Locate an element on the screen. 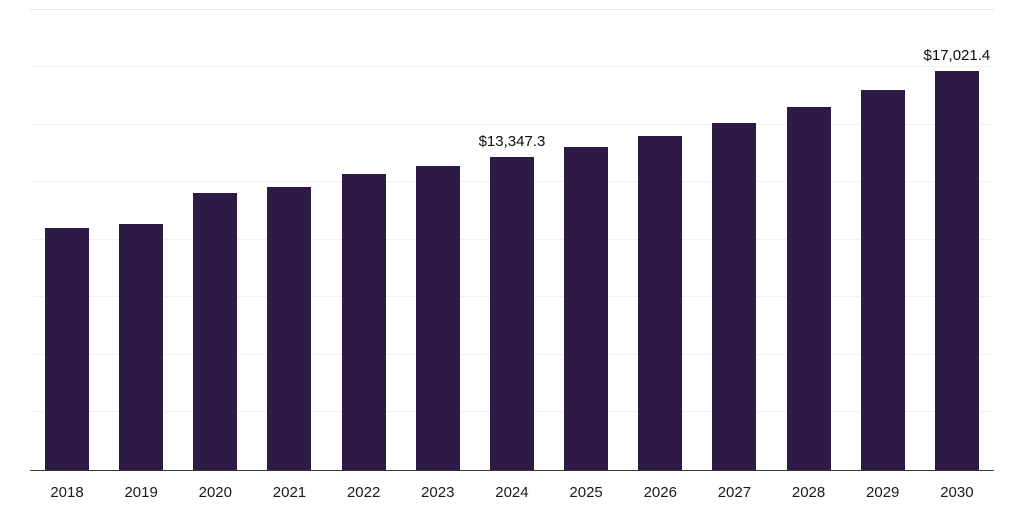  bar-2024 is located at coordinates (511, 313).